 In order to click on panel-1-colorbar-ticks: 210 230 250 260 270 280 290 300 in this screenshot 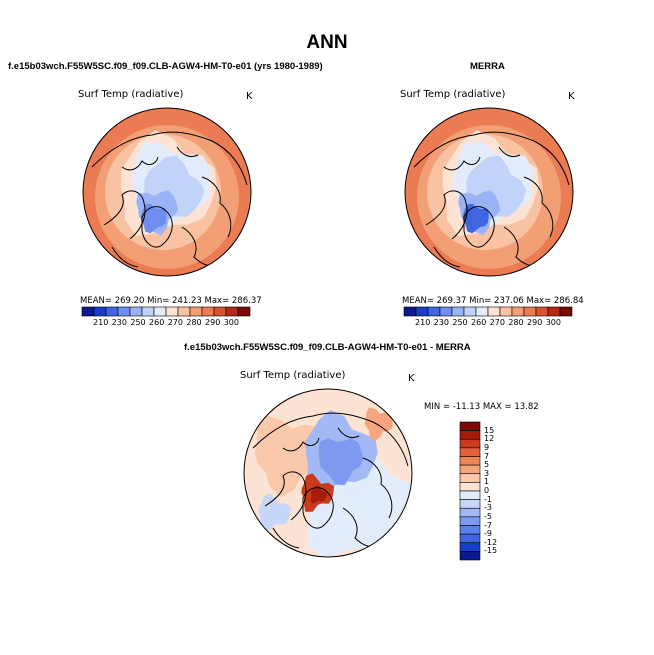, I will do `click(166, 324)`.